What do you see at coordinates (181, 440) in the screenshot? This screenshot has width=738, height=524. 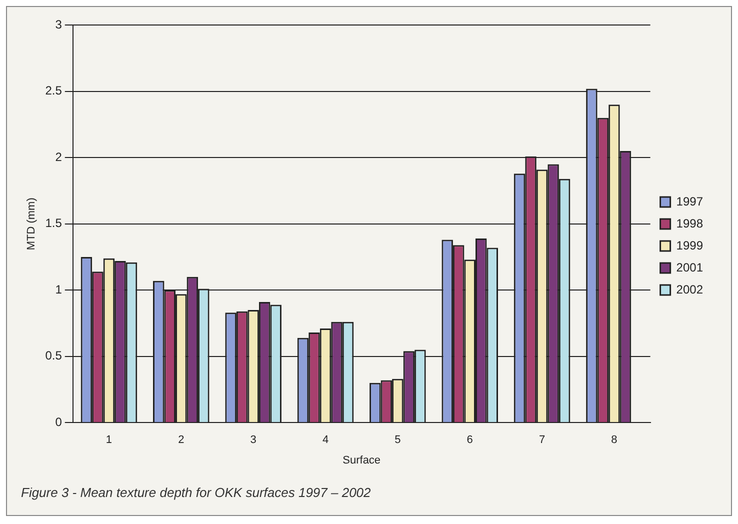 I see `x-tick-label: 2` at bounding box center [181, 440].